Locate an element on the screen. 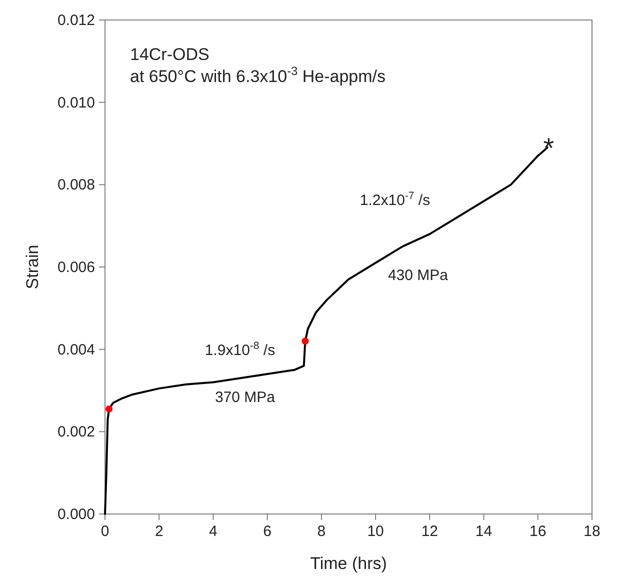 The height and width of the screenshot is (583, 619). y-tick-label: 0.008 is located at coordinates (76, 185).